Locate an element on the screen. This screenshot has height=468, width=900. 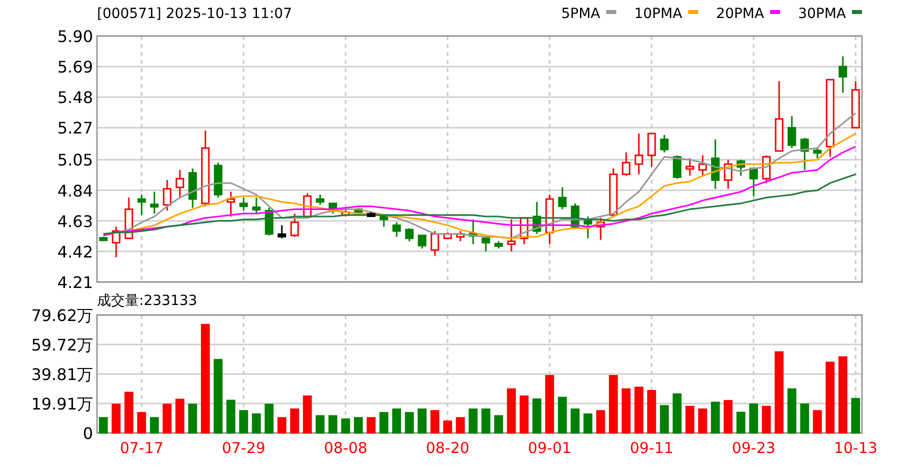
y-tick-label: 39.81万 is located at coordinates (62, 374).